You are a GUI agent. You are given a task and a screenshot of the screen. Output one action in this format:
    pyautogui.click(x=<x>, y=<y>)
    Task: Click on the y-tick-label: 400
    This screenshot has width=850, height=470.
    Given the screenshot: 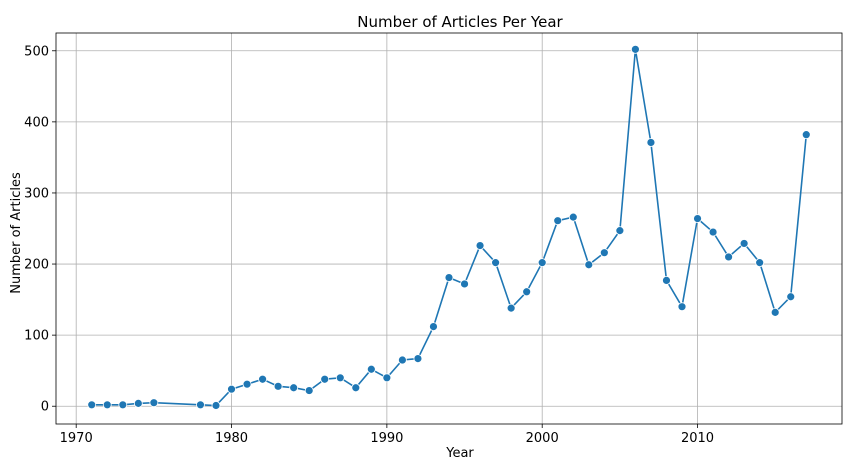 What is the action you would take?
    pyautogui.click(x=36, y=122)
    